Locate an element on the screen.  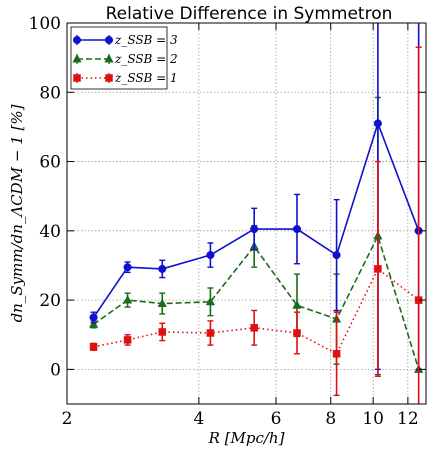
x-tick-label: 8 is located at coordinates (330, 419).